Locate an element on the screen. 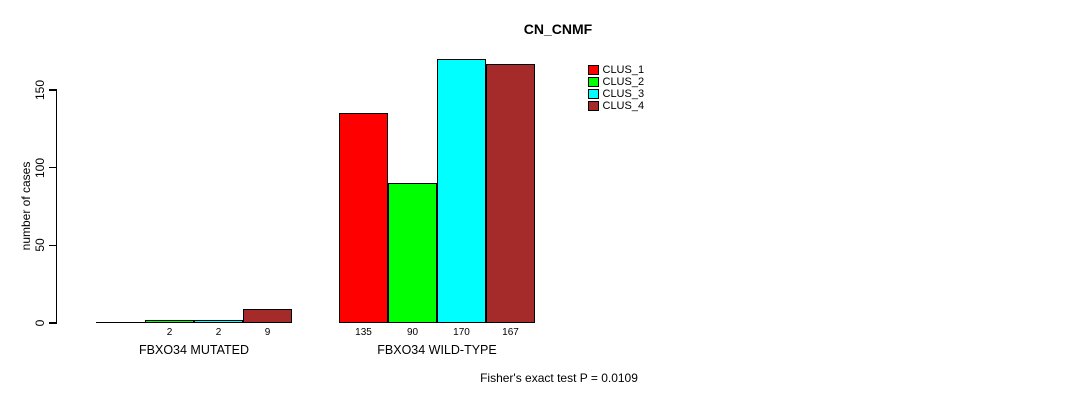 The image size is (1090, 400). y-tick-label: 0 is located at coordinates (40, 323).